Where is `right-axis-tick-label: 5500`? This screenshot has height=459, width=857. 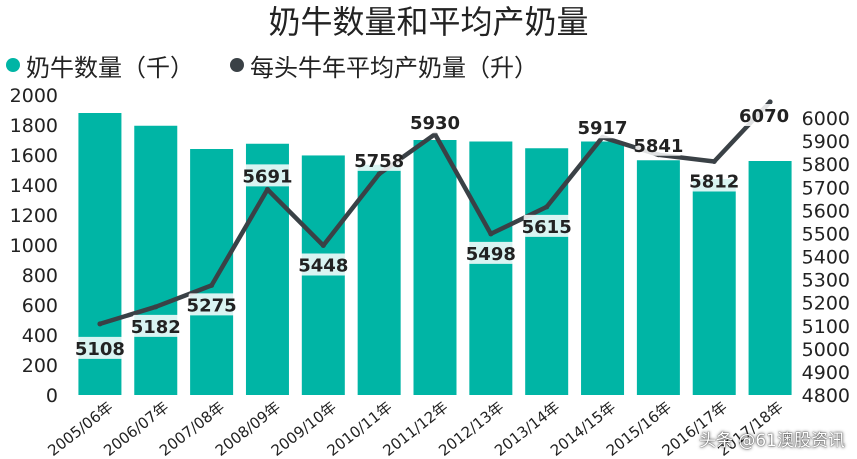
right-axis-tick-label: 5500 is located at coordinates (826, 234).